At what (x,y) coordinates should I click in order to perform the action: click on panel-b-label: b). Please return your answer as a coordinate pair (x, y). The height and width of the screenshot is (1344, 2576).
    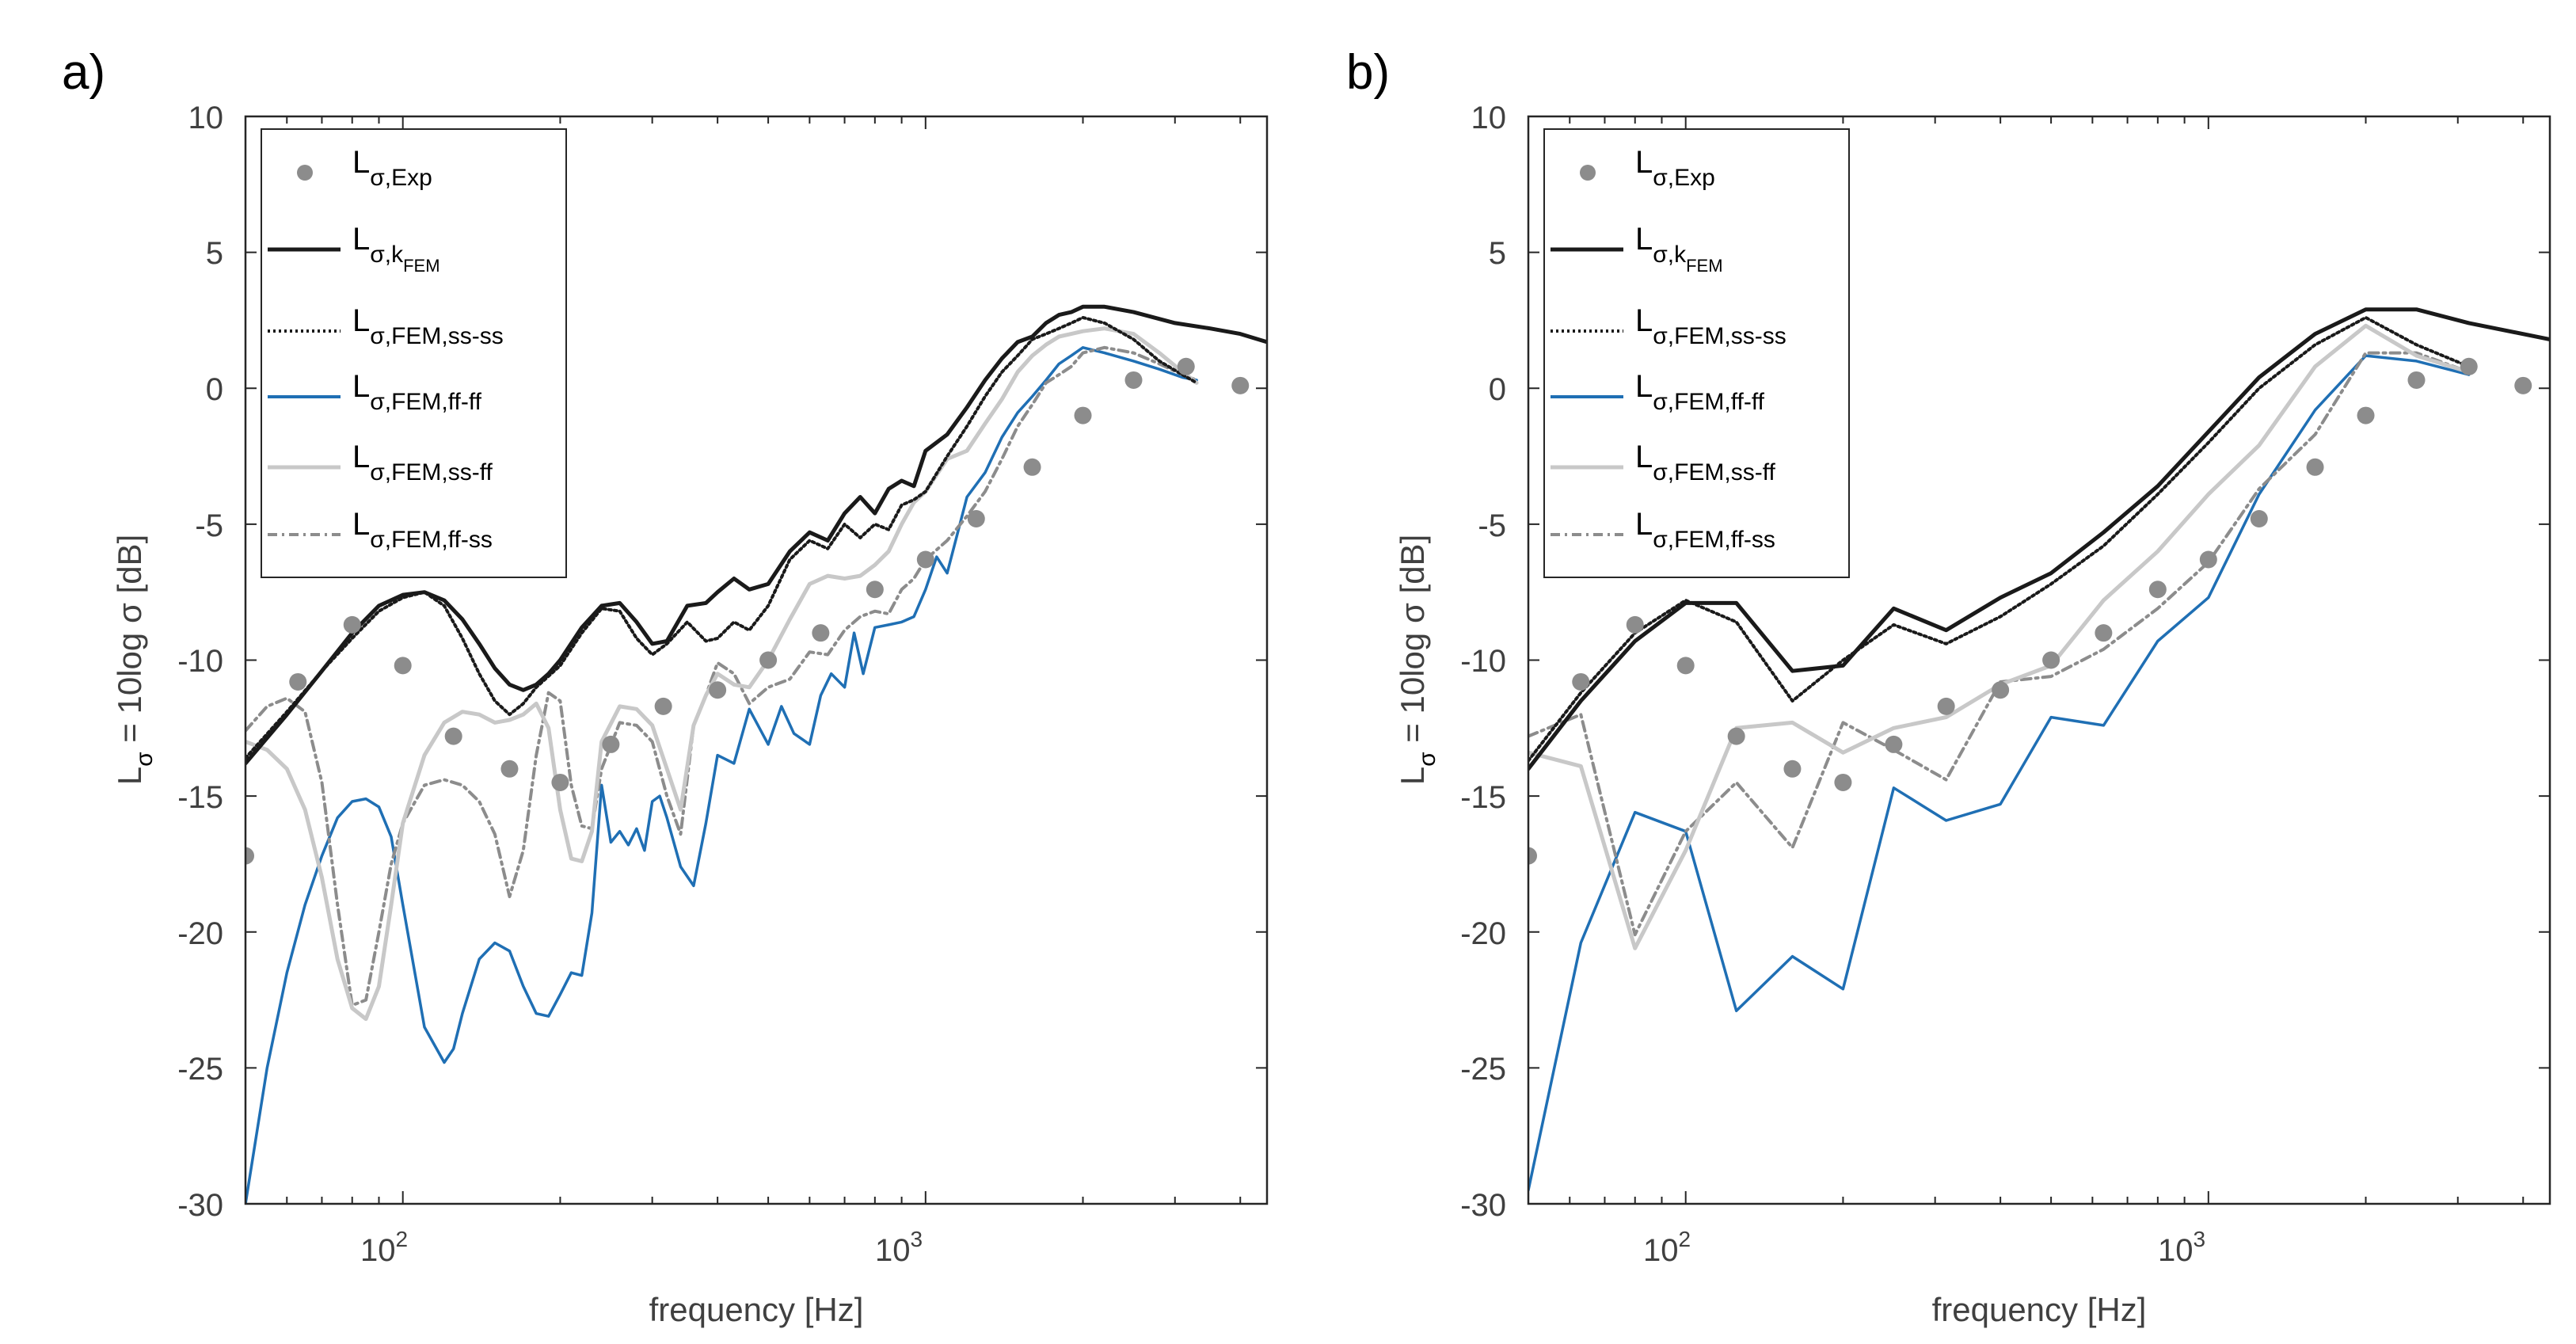
    Looking at the image, I should click on (1368, 72).